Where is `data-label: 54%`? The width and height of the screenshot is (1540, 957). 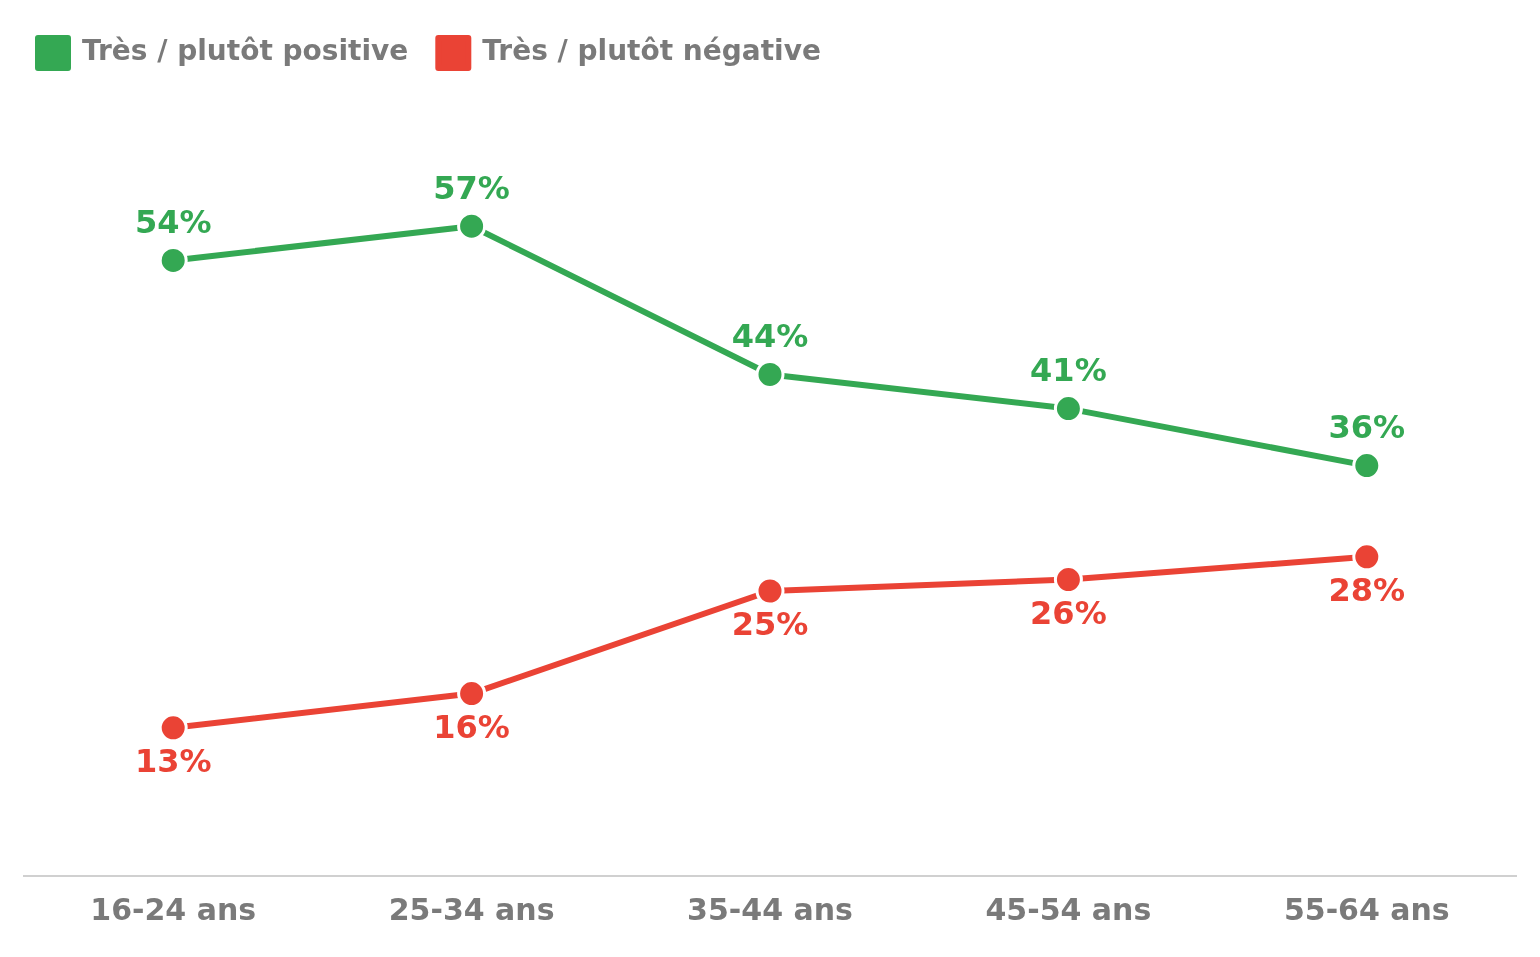 data-label: 54% is located at coordinates (173, 221).